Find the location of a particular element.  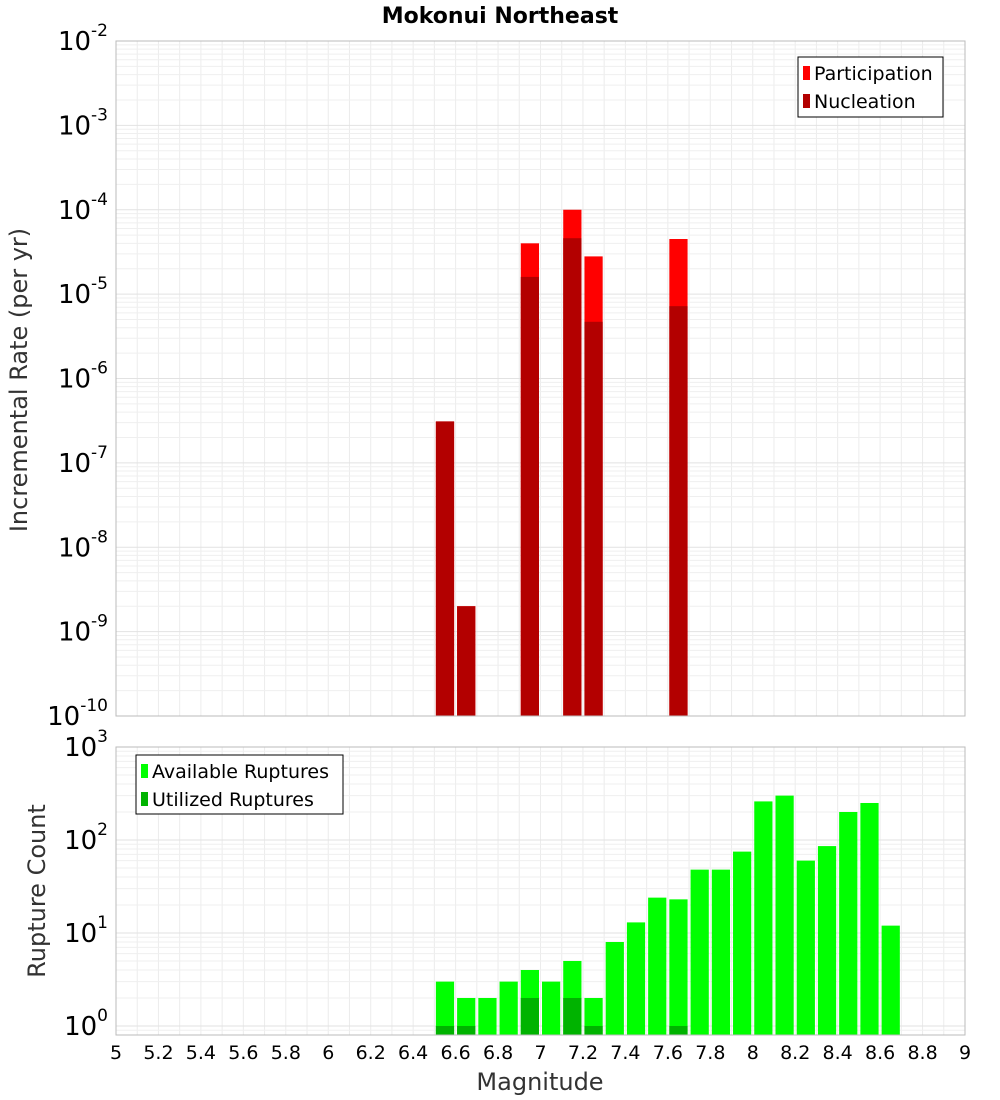

x-tick-label: 6.6 is located at coordinates (455, 1053).